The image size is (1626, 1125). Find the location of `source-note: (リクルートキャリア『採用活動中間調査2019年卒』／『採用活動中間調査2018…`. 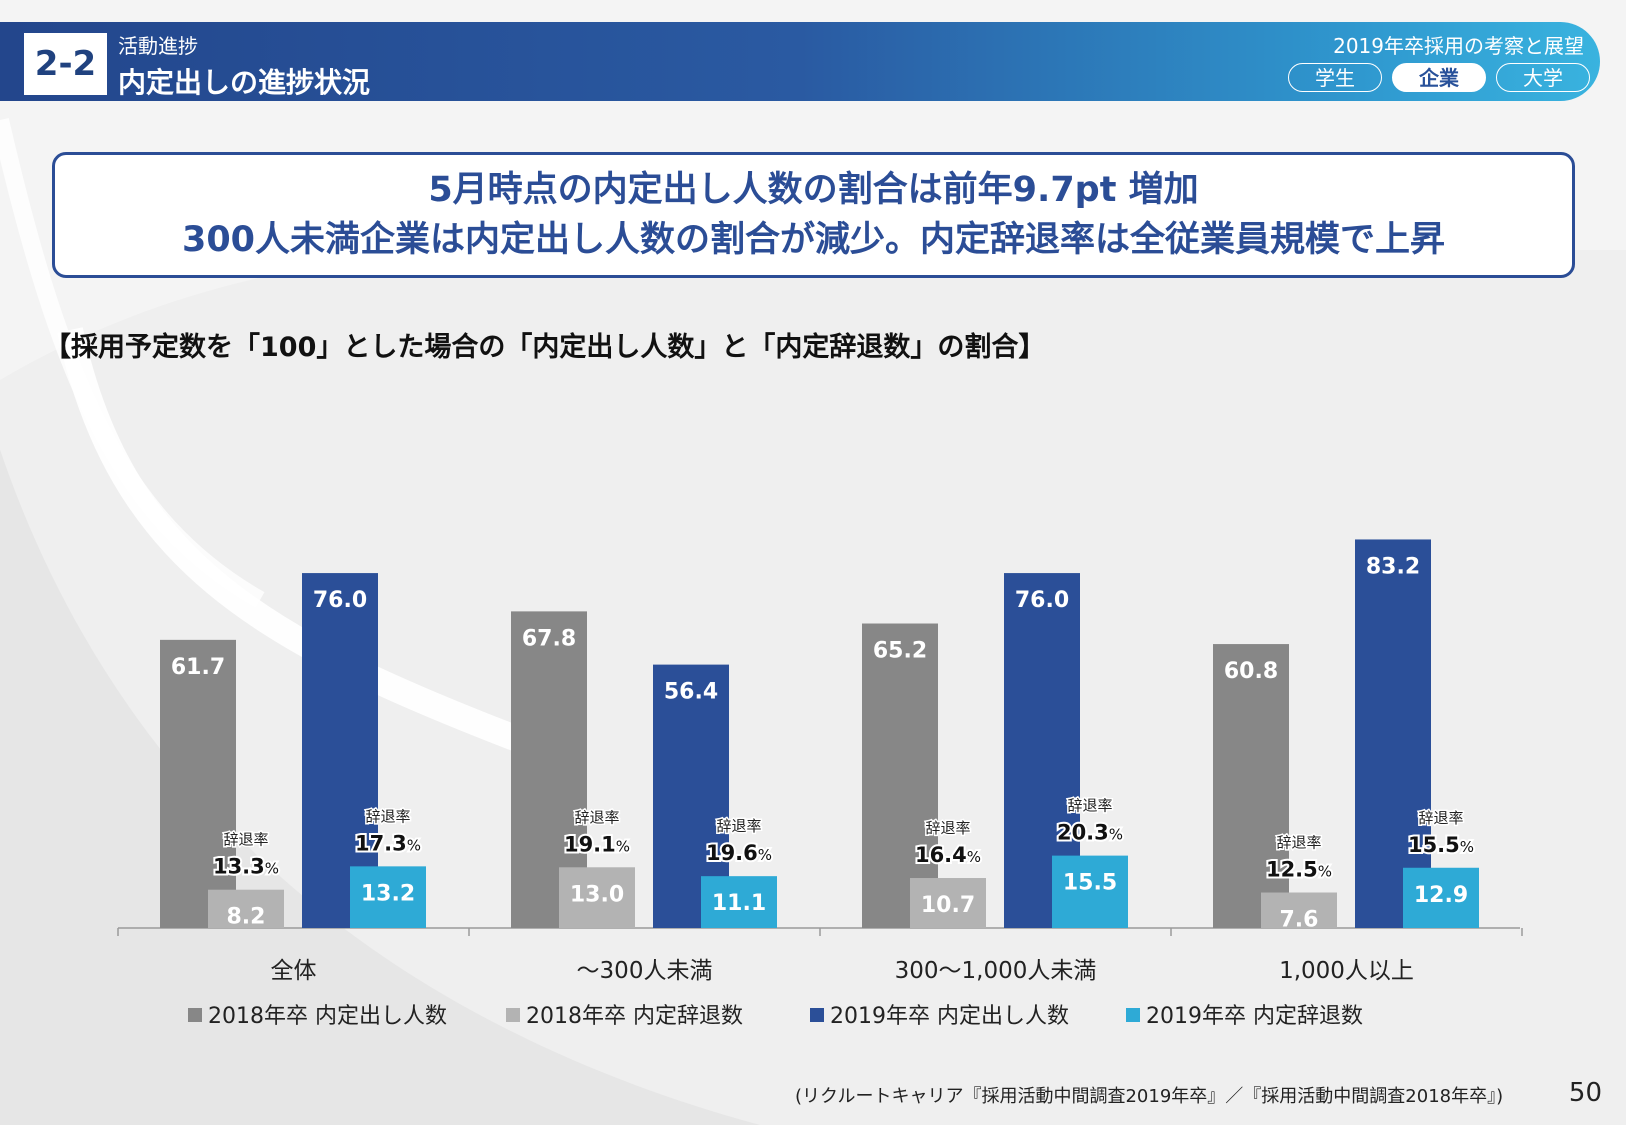

source-note: (リクルートキャリア『採用活動中間調査2019年卒』／『採用活動中間調査2018… is located at coordinates (1149, 1096).